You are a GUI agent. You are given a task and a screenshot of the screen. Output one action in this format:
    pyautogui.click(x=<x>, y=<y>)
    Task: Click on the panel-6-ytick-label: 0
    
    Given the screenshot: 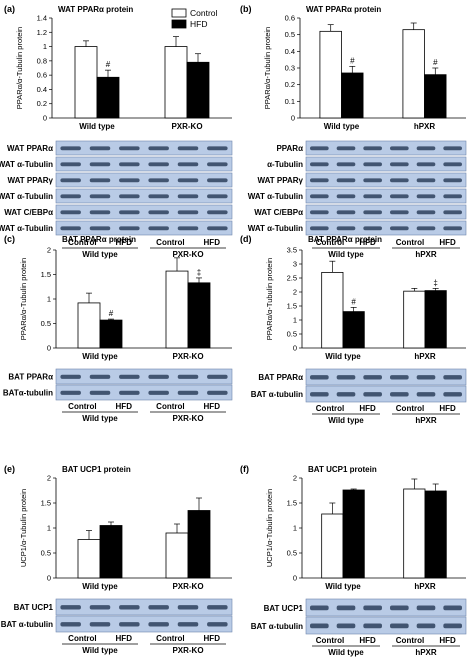 What is the action you would take?
    pyautogui.click(x=295, y=578)
    